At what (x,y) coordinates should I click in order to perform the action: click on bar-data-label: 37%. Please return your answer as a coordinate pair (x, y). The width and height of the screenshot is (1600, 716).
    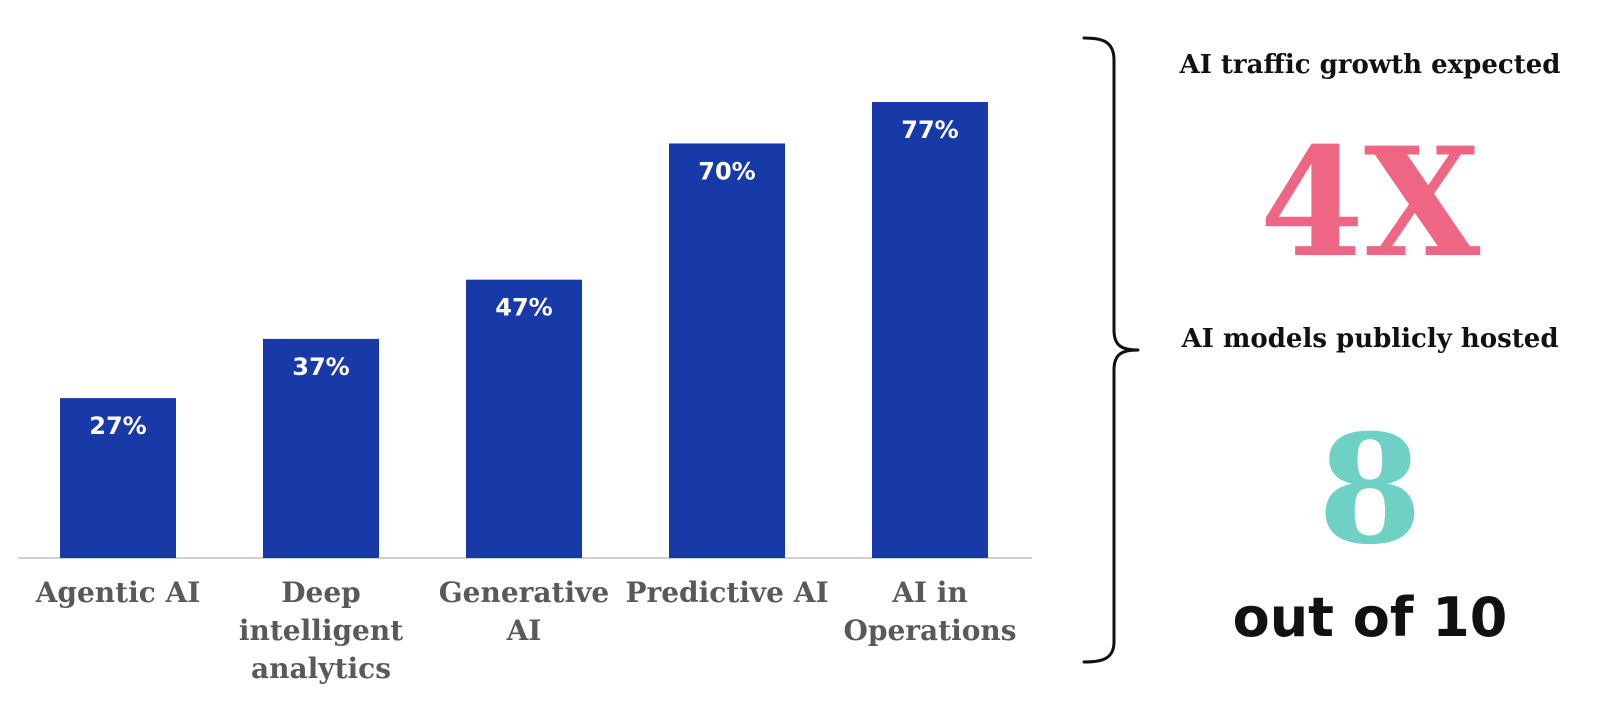
    Looking at the image, I should click on (320, 367).